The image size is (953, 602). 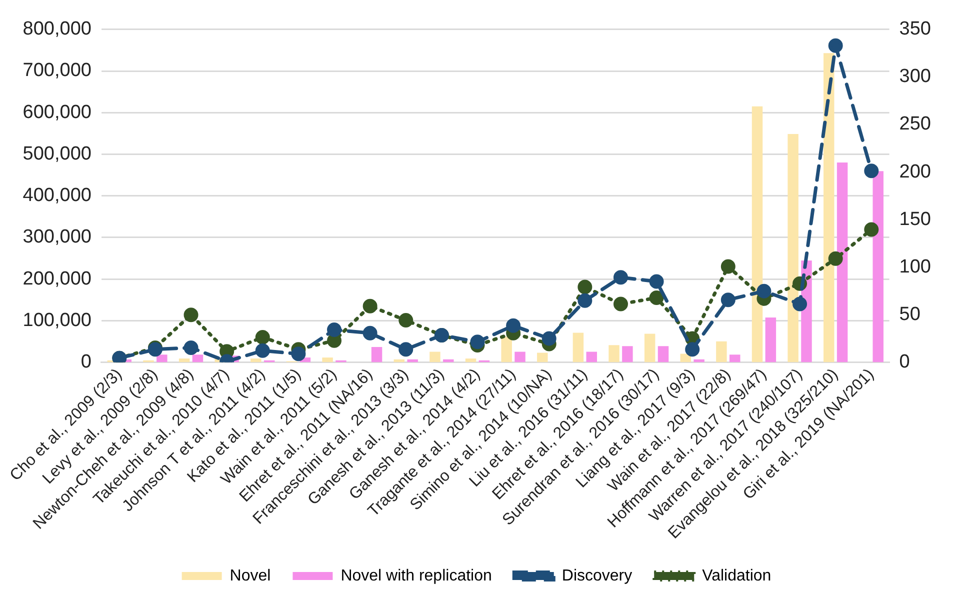 I want to click on y-tick-label: 700,000, so click(x=57, y=71).